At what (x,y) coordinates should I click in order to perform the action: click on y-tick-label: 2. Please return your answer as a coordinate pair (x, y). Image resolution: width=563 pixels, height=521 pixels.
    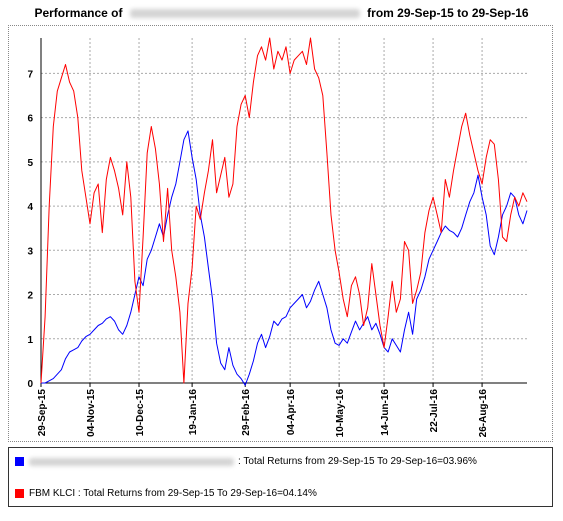
    Looking at the image, I should click on (30, 296).